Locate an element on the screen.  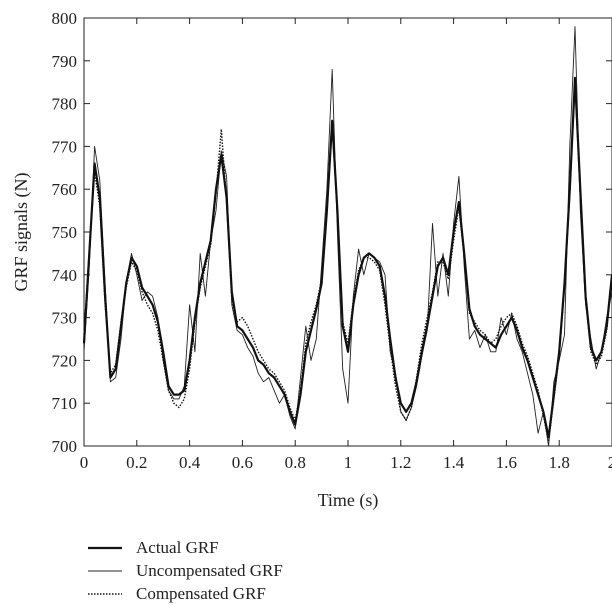
x-tick-label: 1.4 is located at coordinates (454, 462).